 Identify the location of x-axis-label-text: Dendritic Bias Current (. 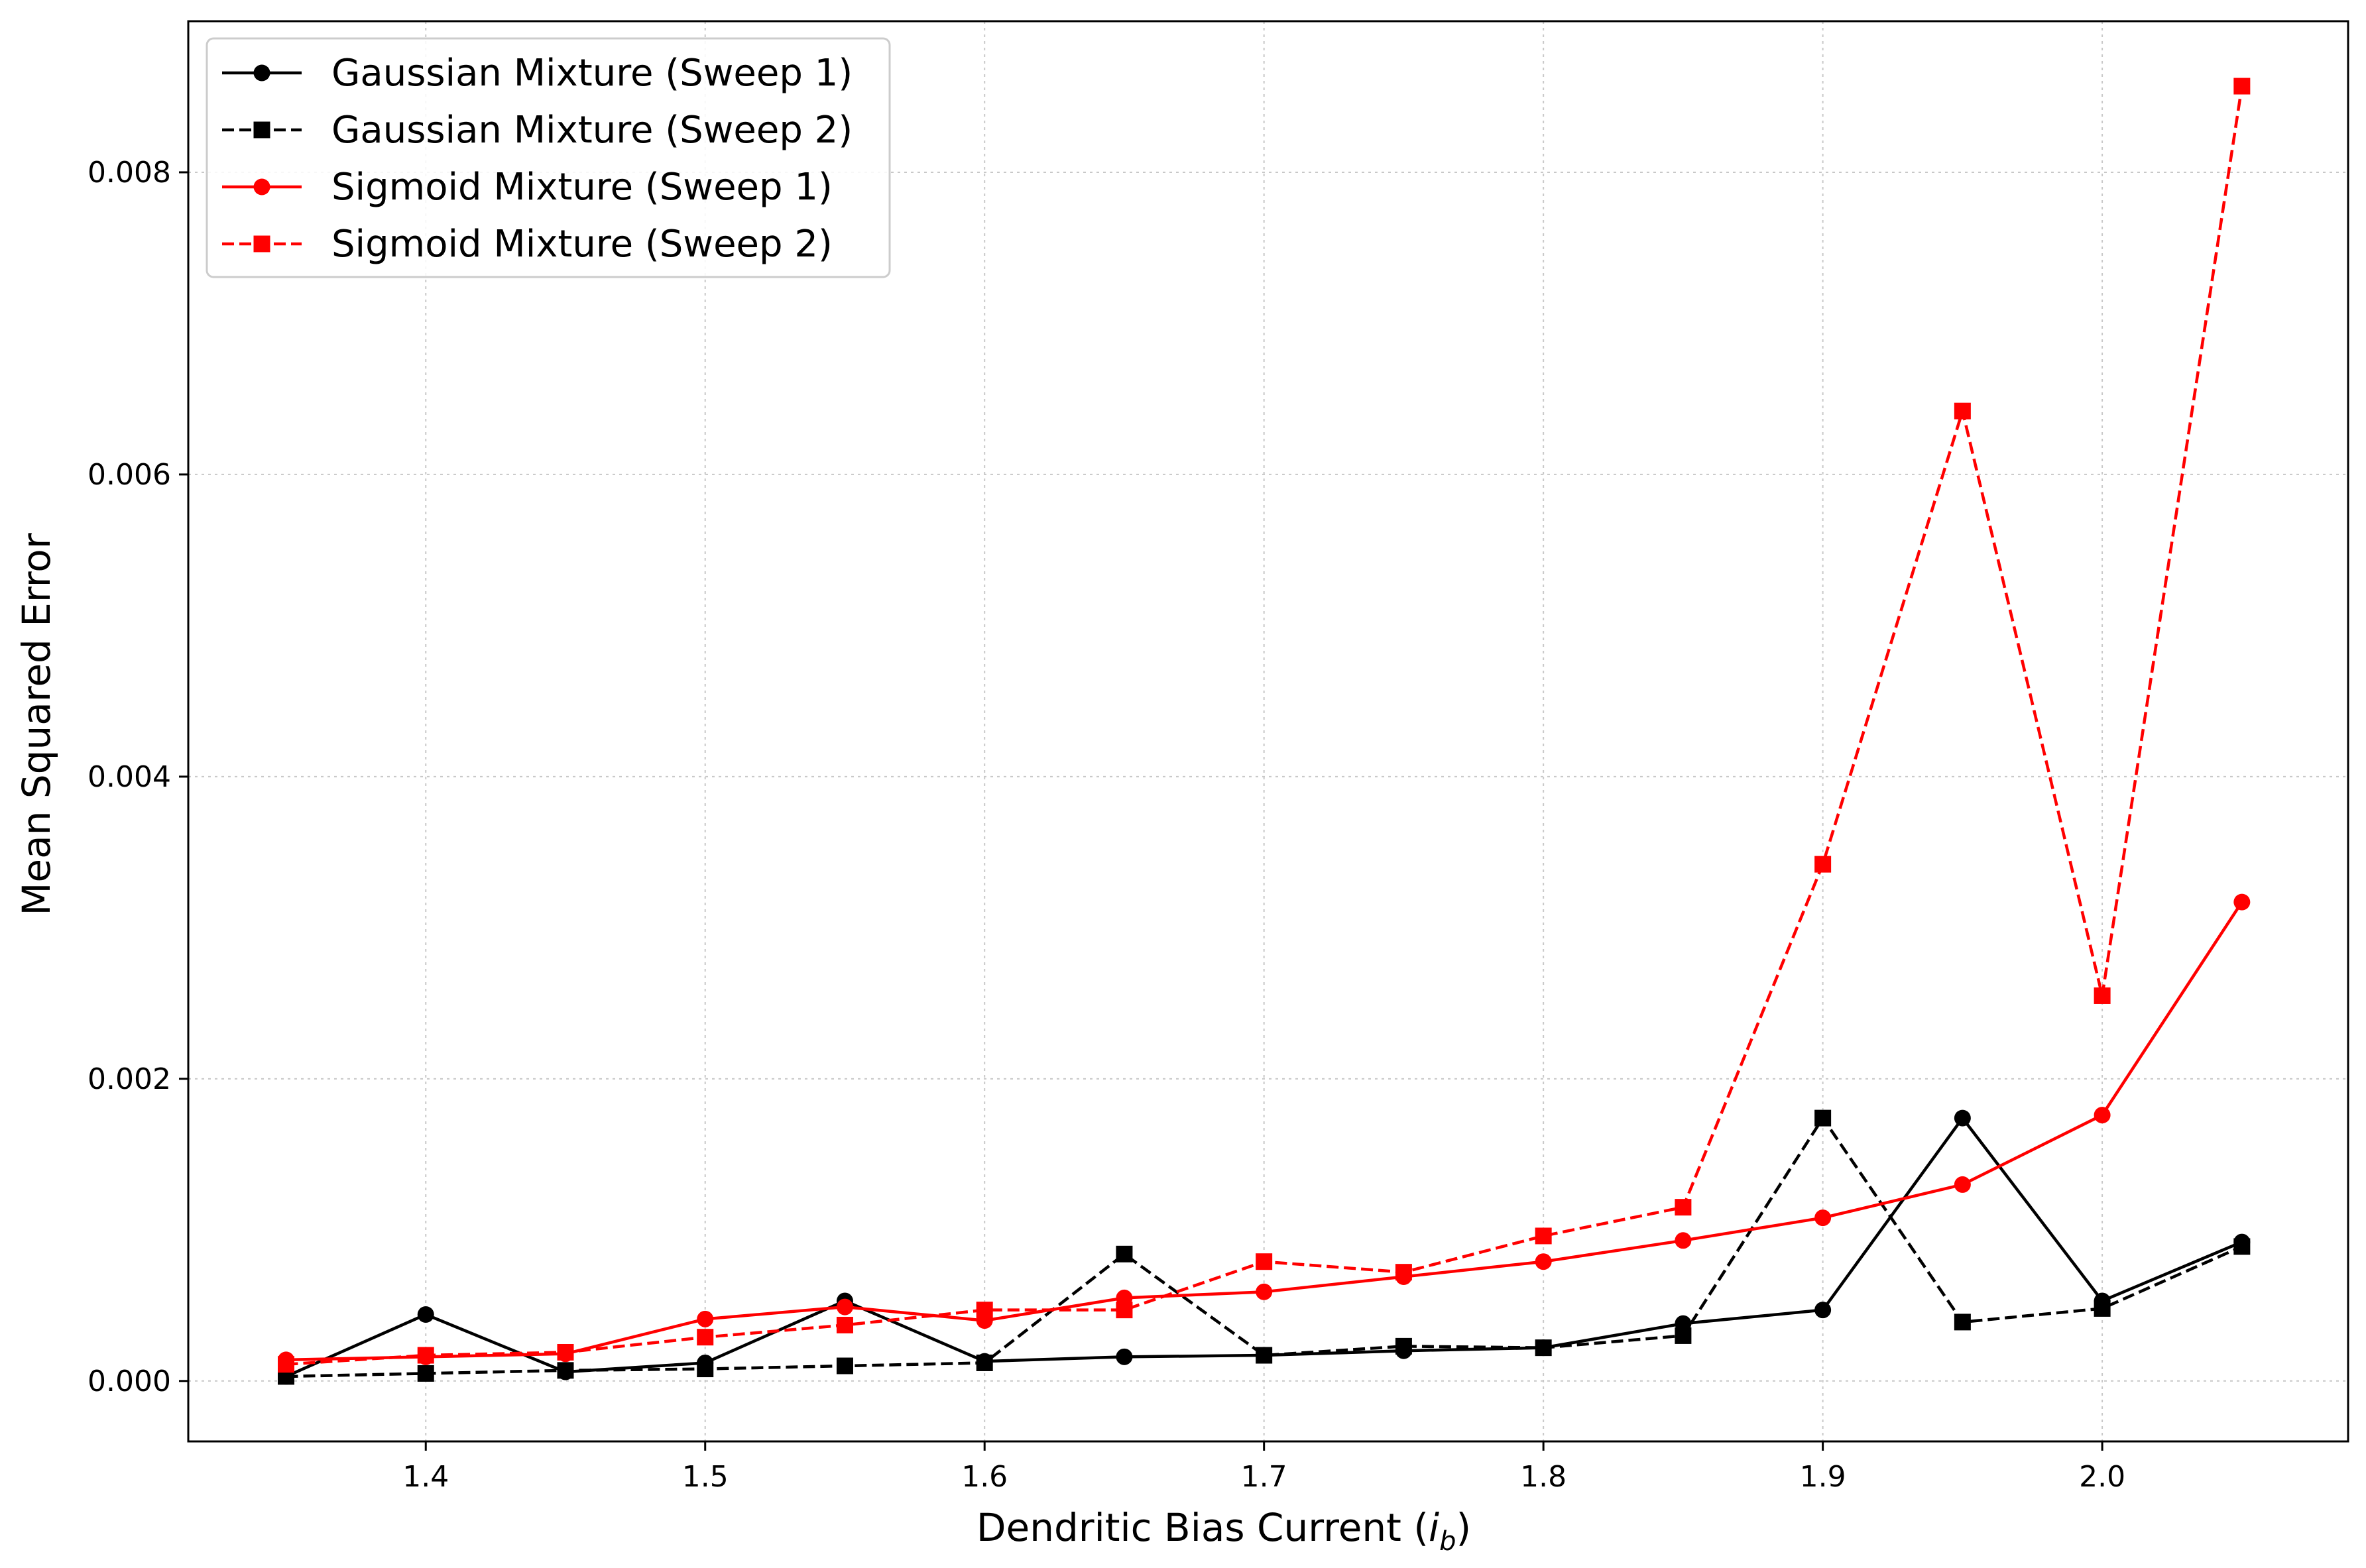
(1202, 1527).